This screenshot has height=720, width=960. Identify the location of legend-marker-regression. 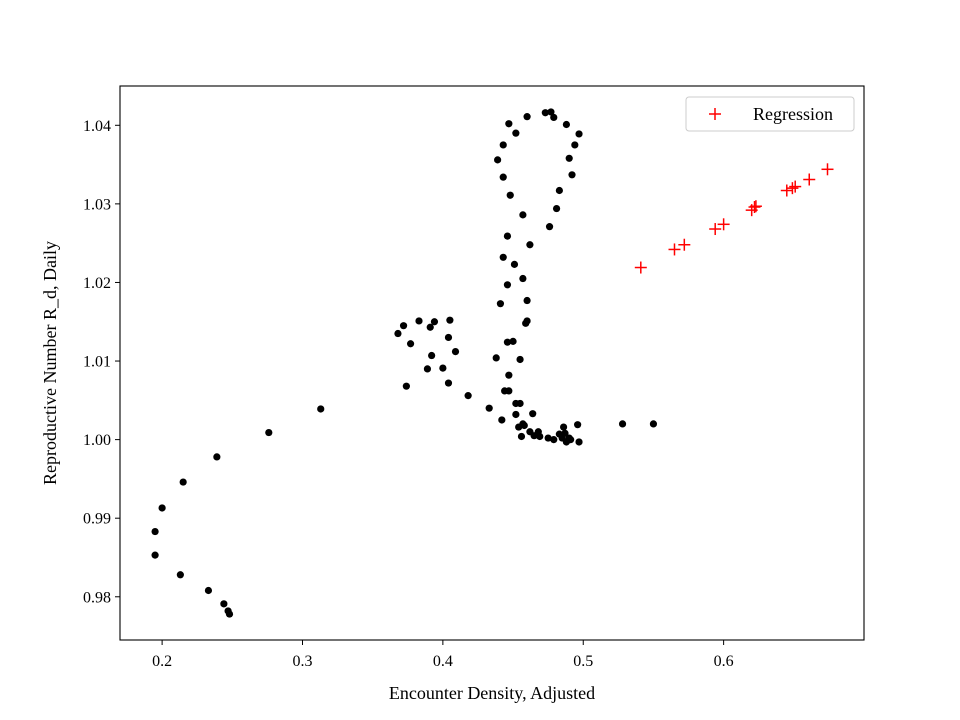
(715, 114).